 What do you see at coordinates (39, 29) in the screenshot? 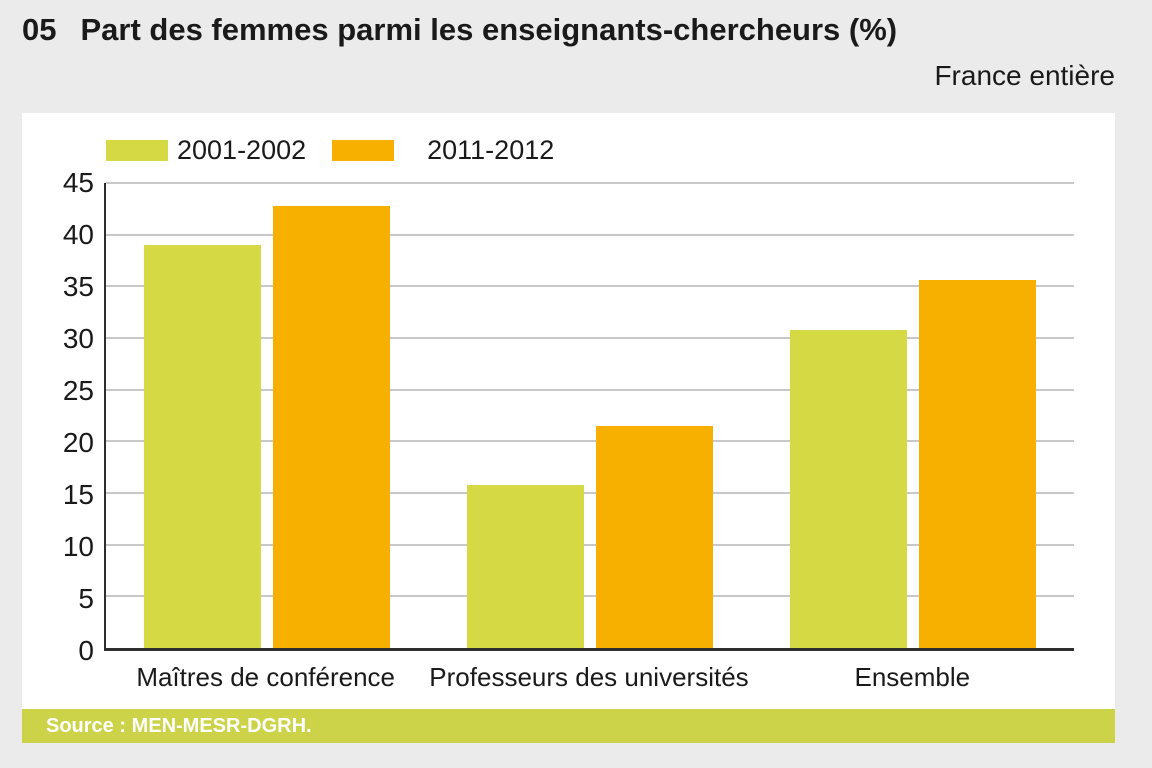
I see `figure-number: 05` at bounding box center [39, 29].